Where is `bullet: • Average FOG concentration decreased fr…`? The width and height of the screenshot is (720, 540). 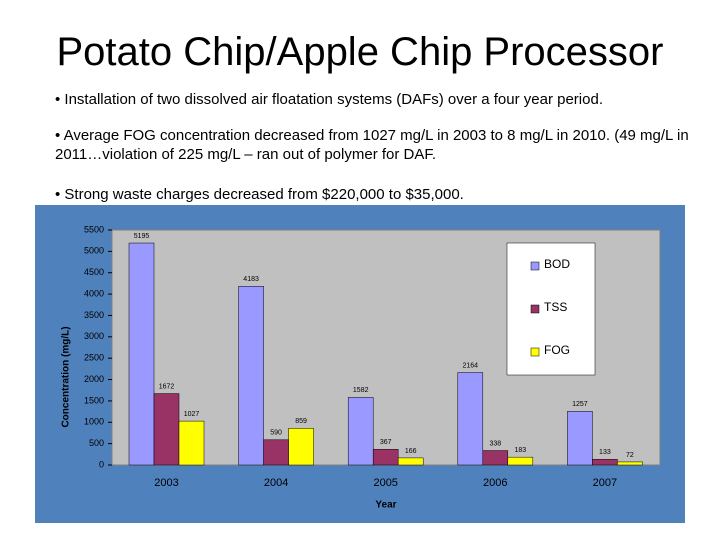 bullet: • Average FOG concentration decreased fr… is located at coordinates (372, 145).